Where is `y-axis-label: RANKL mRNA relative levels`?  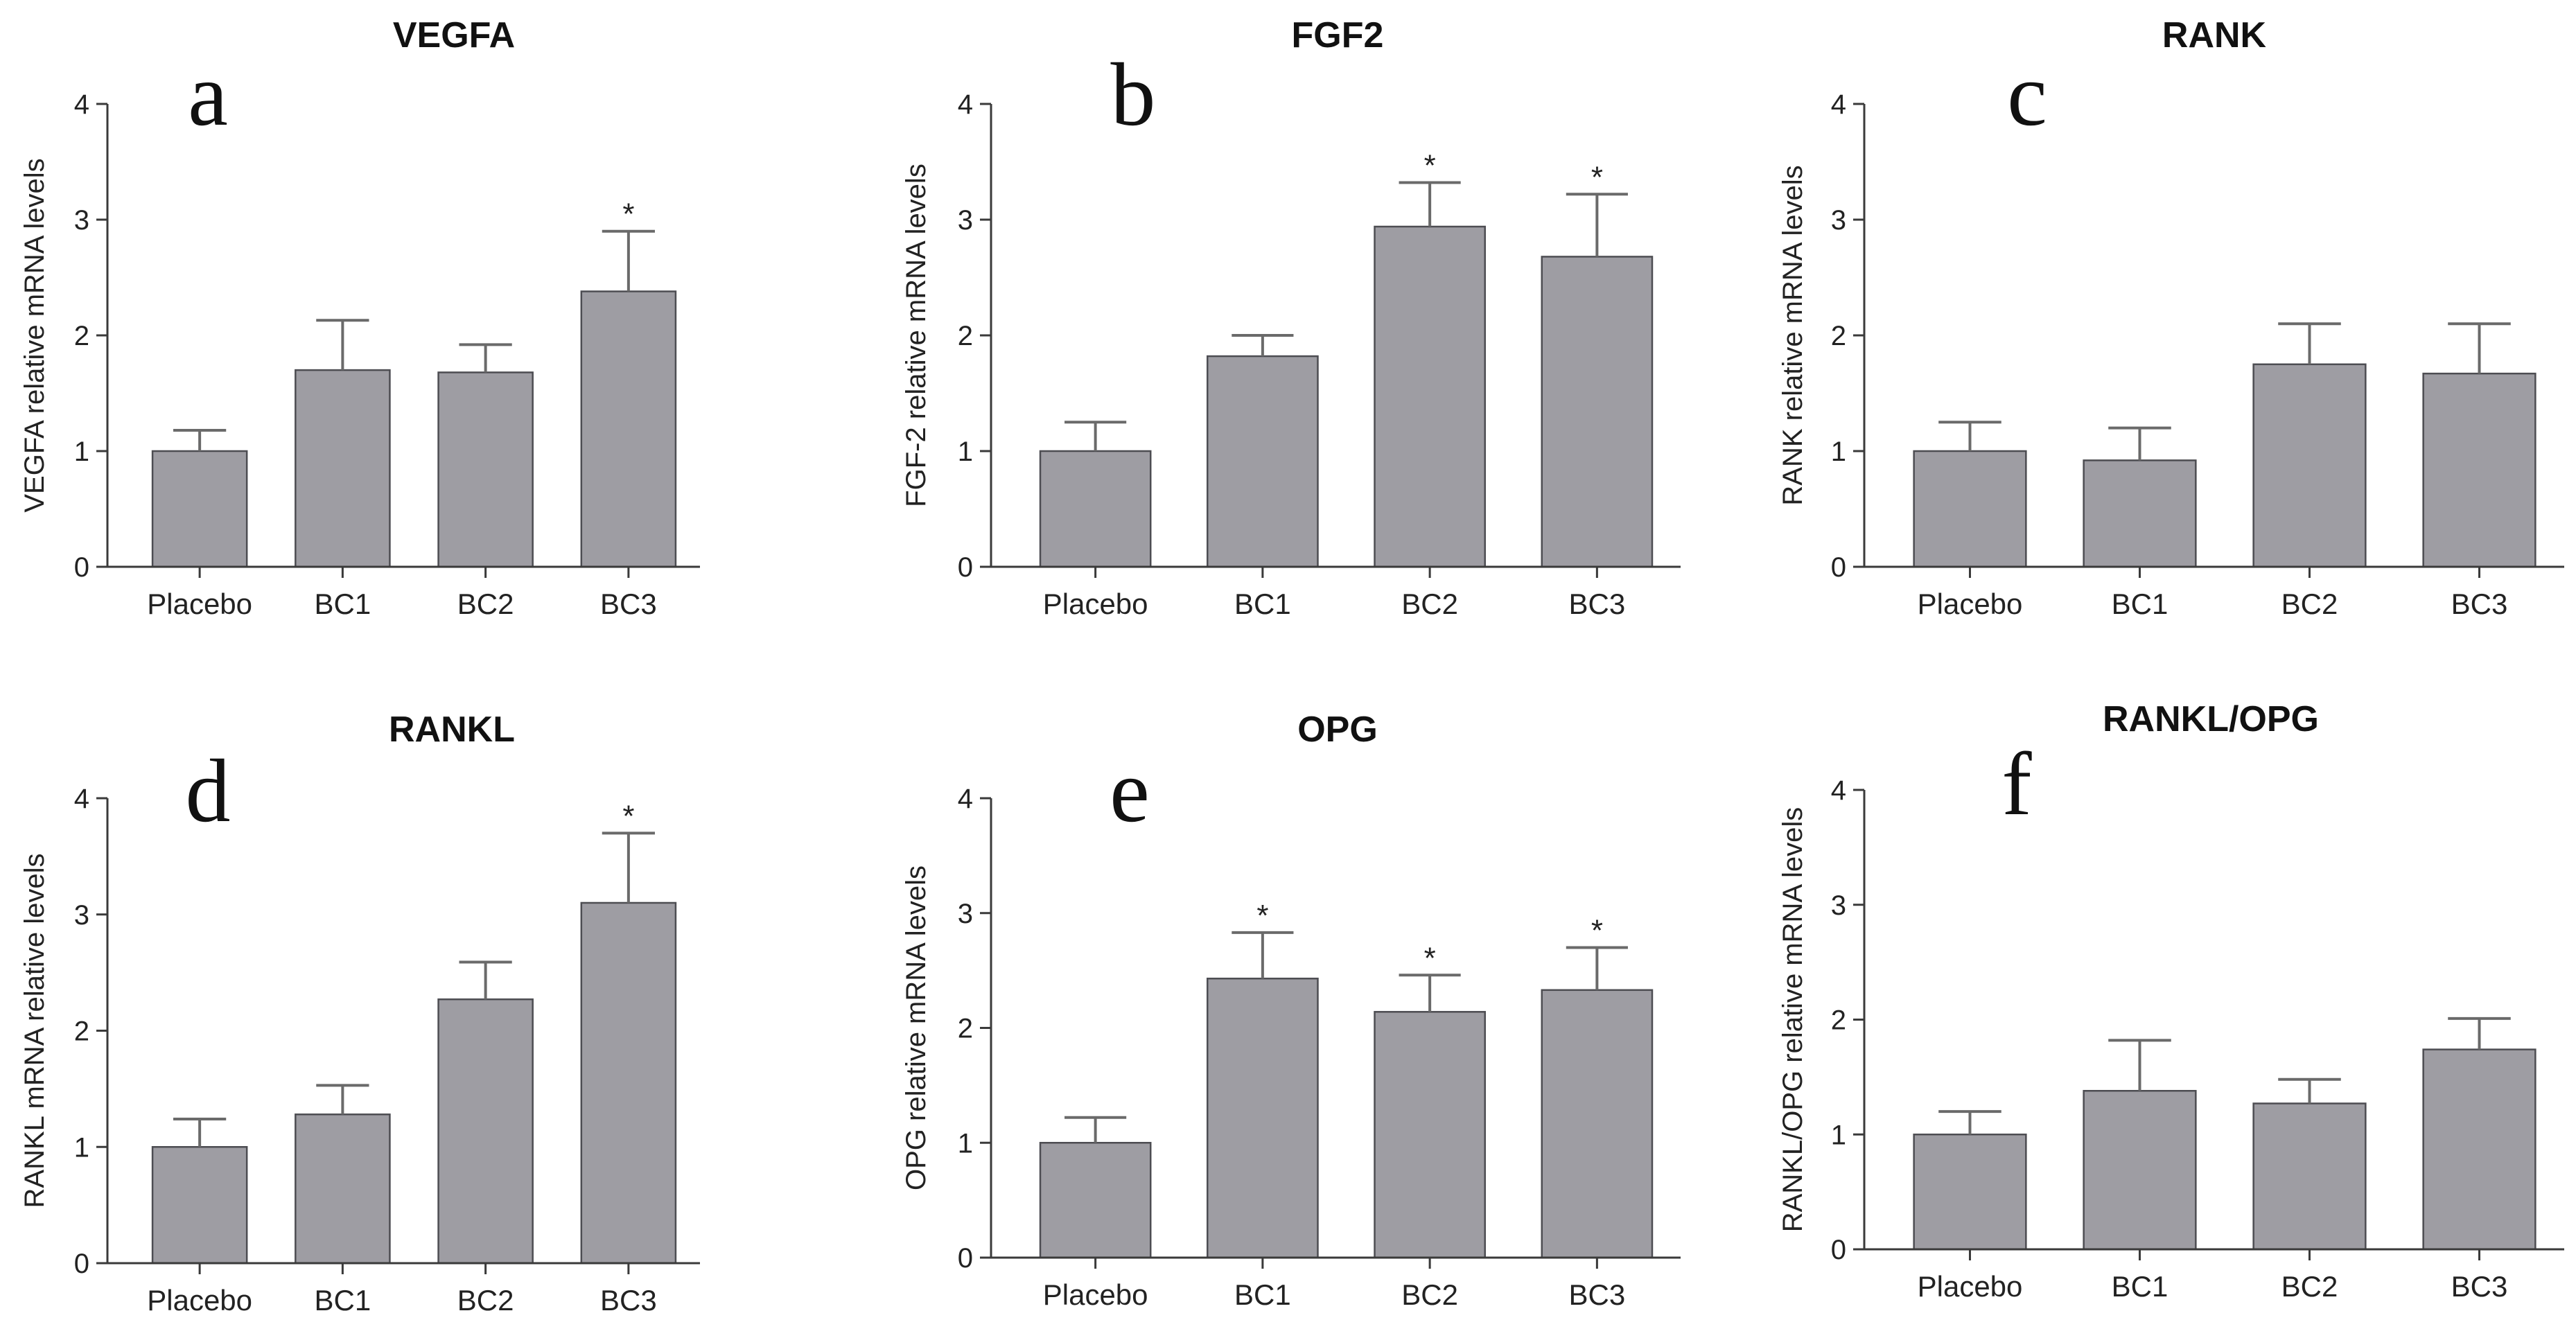
y-axis-label: RANKL mRNA relative levels is located at coordinates (34, 1030).